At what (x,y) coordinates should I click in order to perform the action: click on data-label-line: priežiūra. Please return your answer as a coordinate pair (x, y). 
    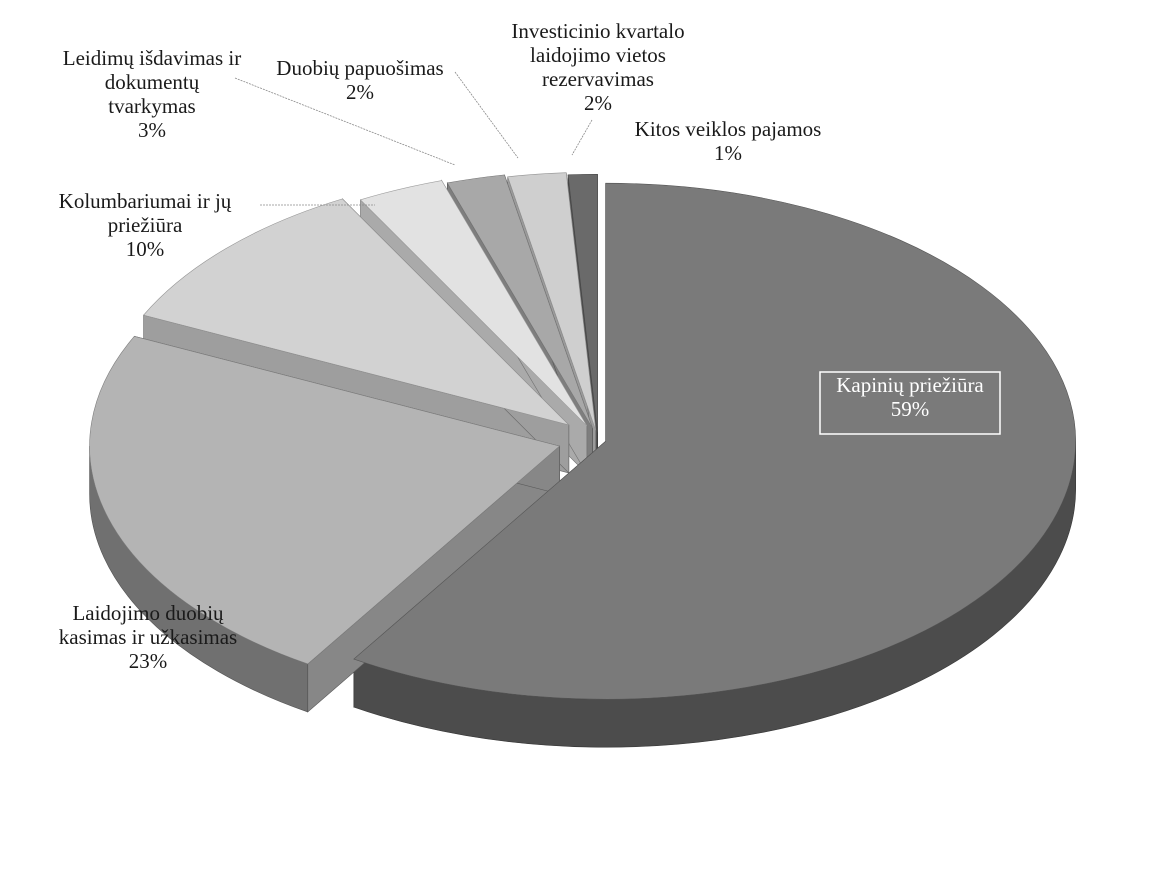
    Looking at the image, I should click on (145, 225).